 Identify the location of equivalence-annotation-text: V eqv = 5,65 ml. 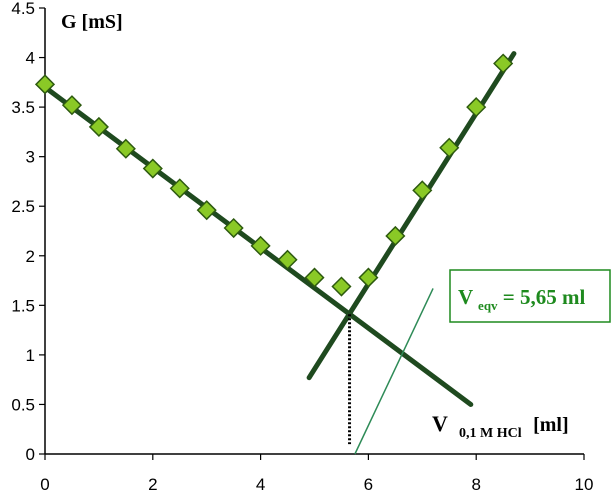
(522, 300).